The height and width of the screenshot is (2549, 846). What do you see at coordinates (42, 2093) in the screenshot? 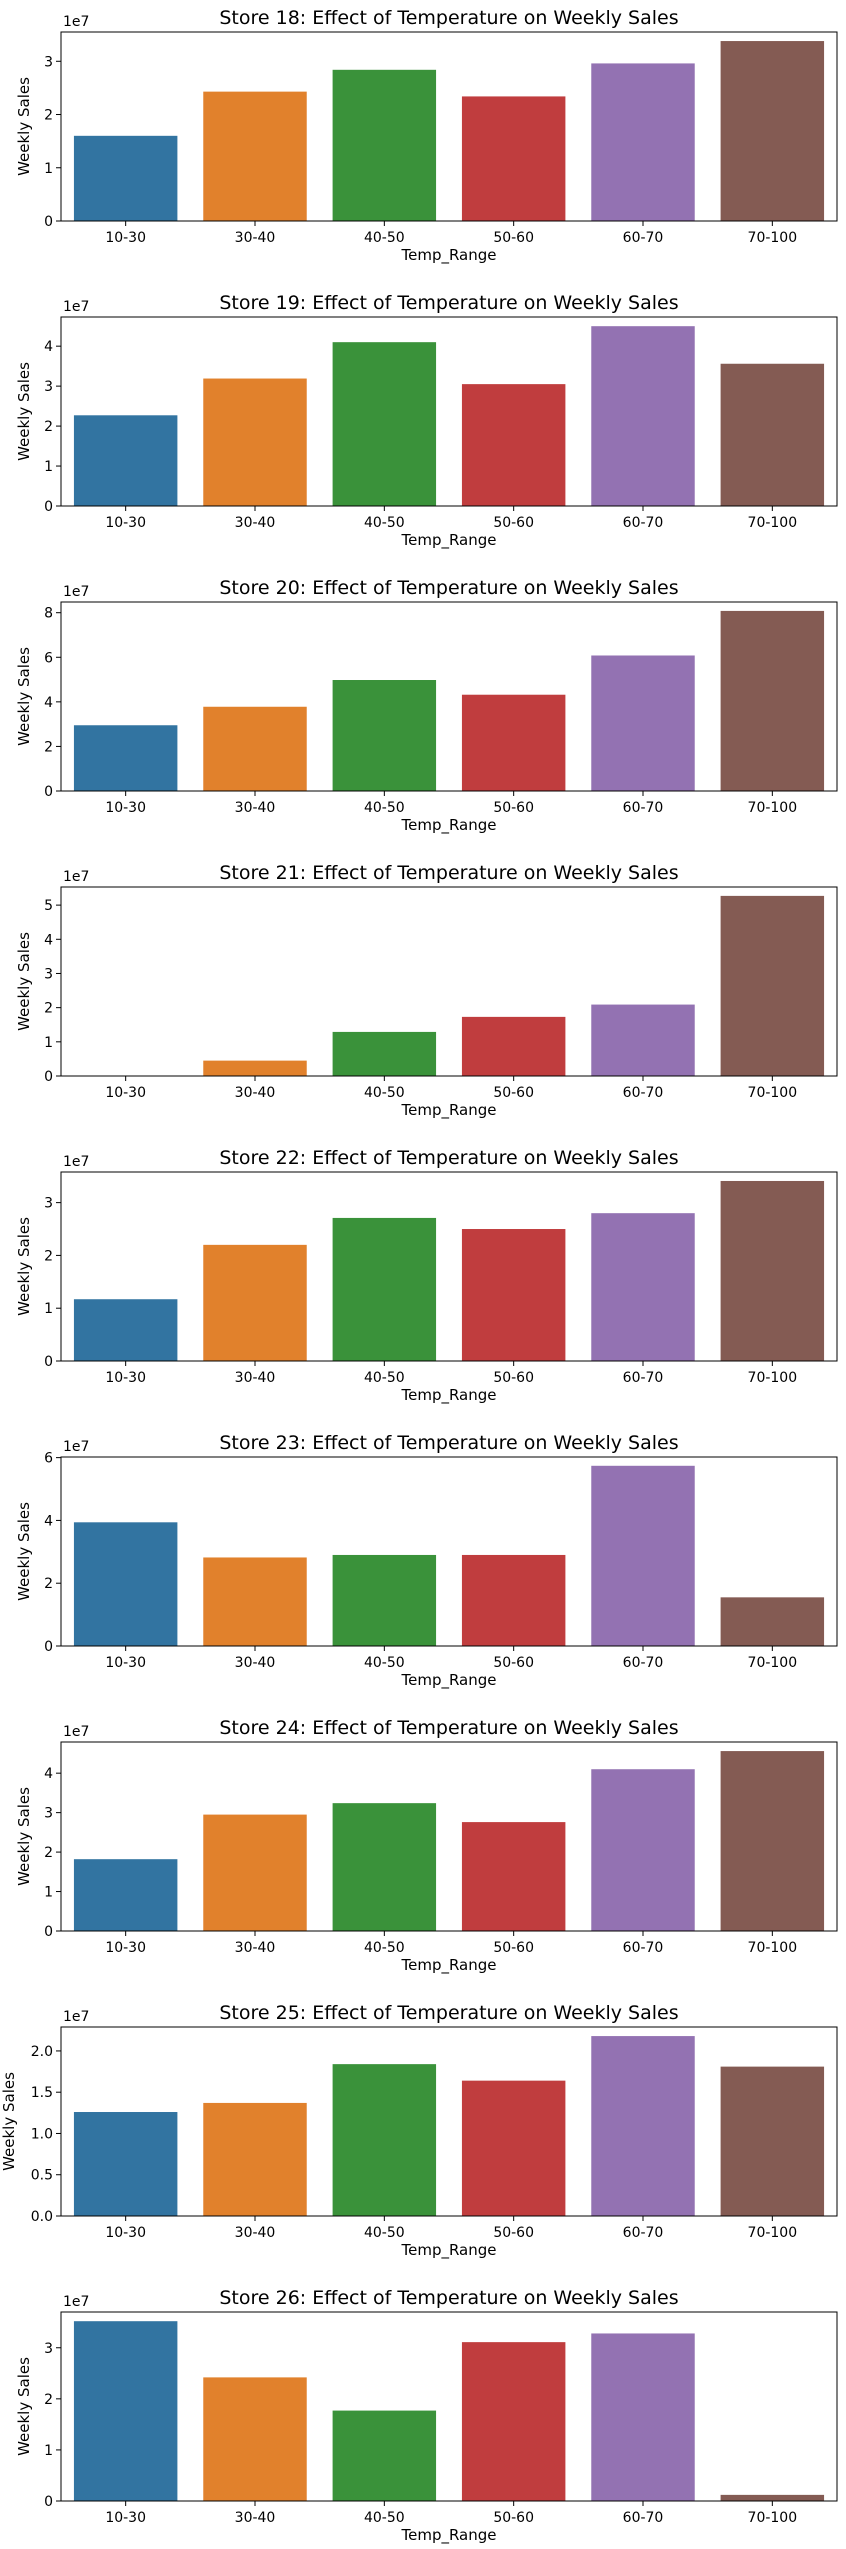
I see `y-tick-label: 1.5` at bounding box center [42, 2093].